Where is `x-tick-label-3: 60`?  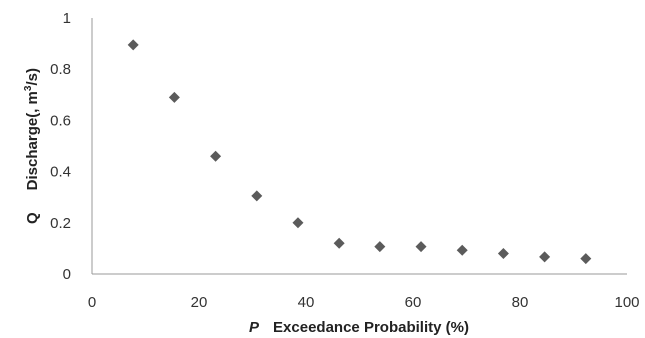 x-tick-label-3: 60 is located at coordinates (413, 302).